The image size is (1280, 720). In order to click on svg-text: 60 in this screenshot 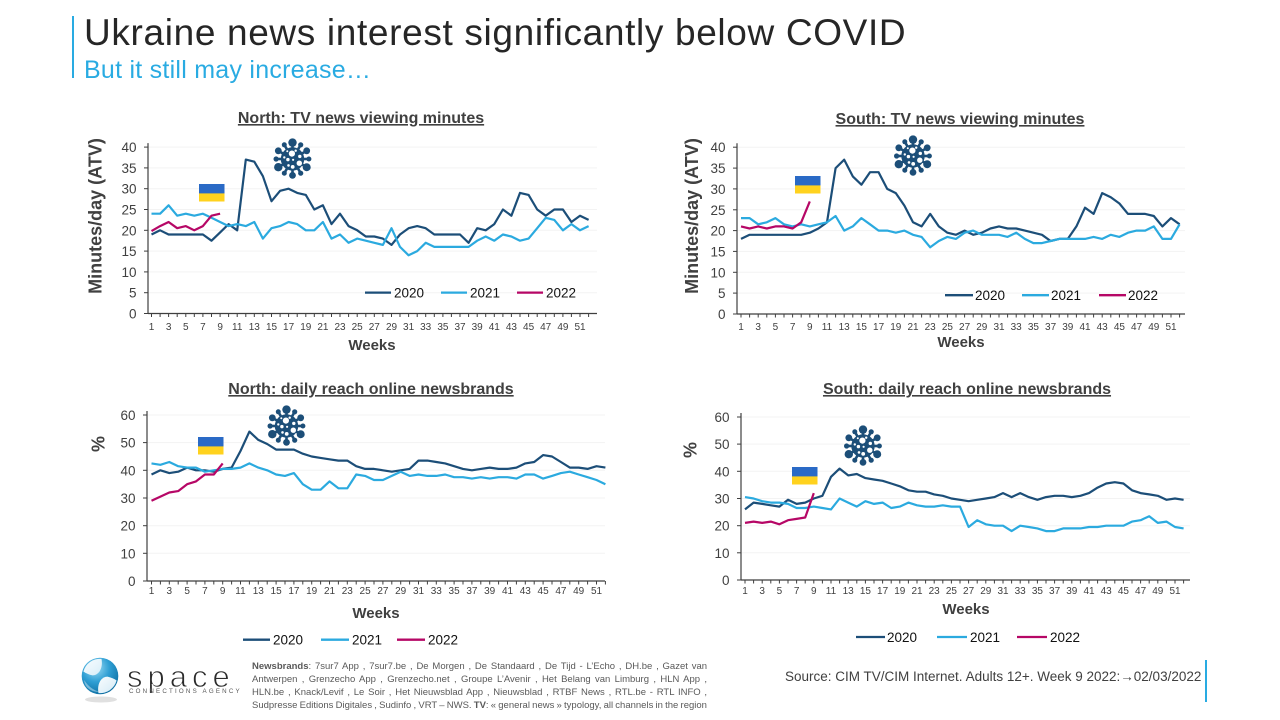, I will do `click(721, 417)`.